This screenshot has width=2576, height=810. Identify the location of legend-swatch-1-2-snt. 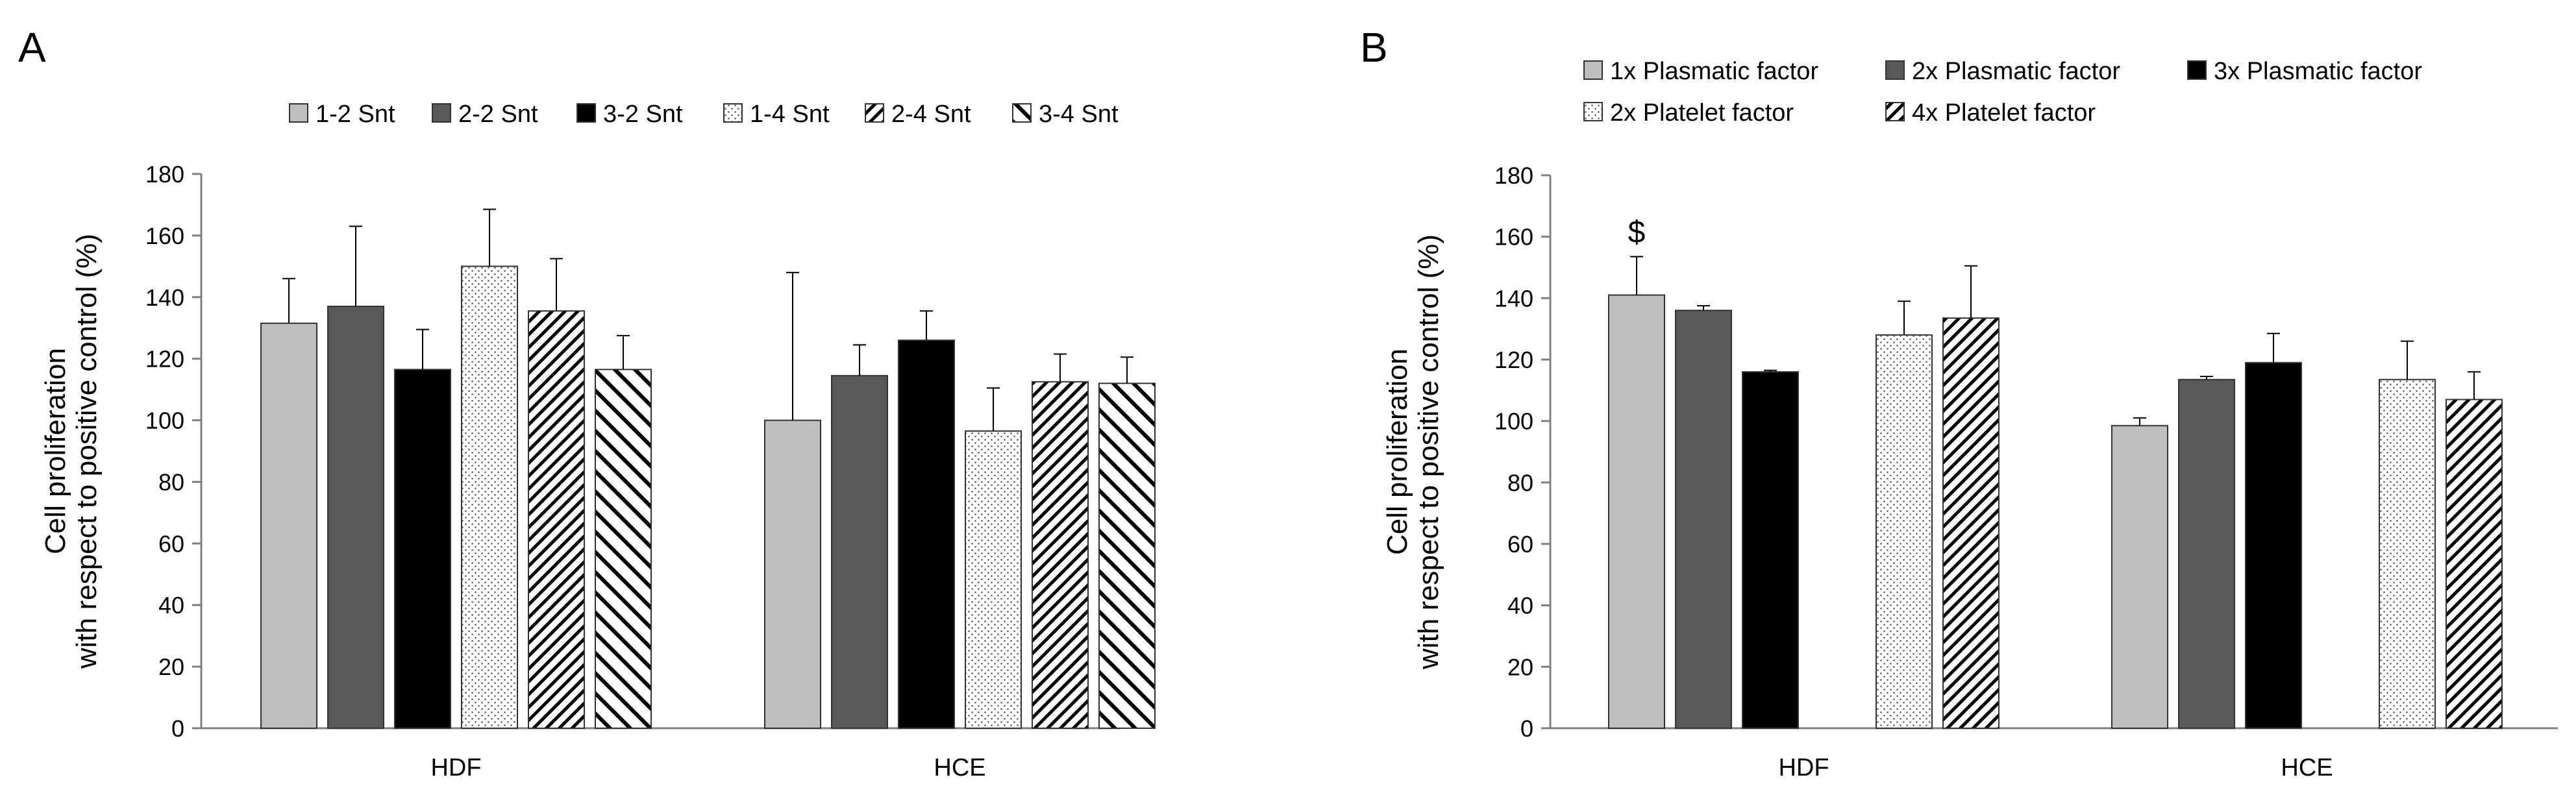
(298, 113).